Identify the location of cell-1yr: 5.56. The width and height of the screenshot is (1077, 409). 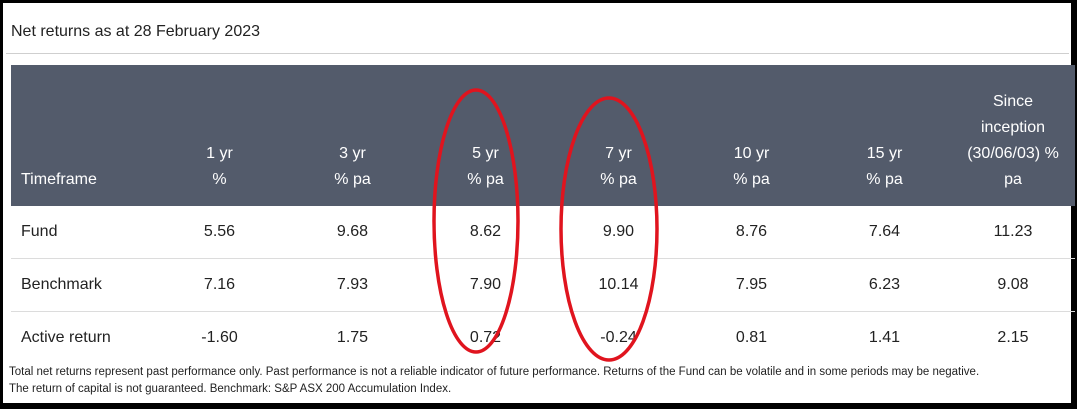
(219, 232).